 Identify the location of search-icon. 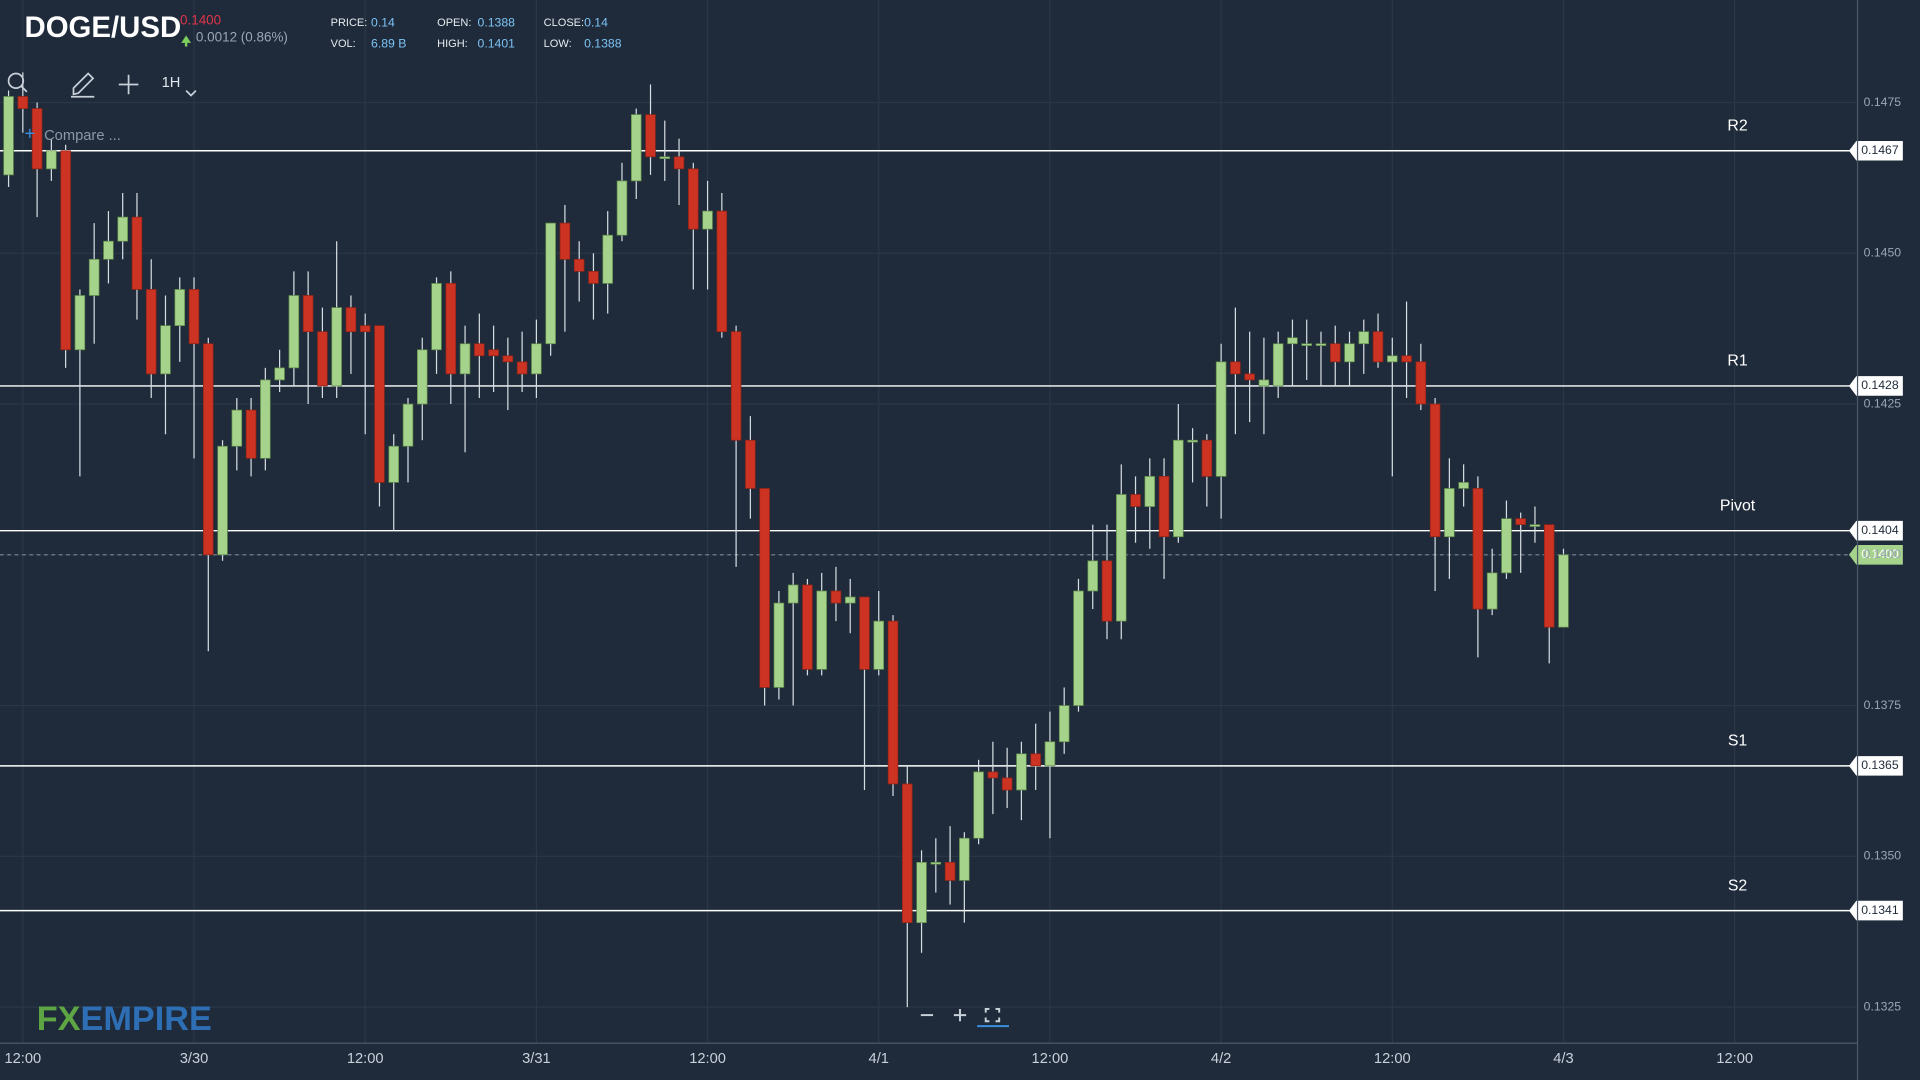
(16, 81).